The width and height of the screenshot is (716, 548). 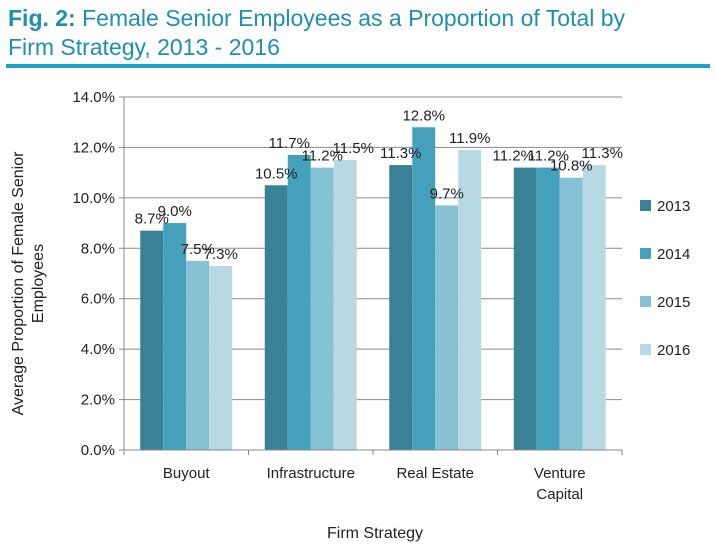 What do you see at coordinates (98, 349) in the screenshot?
I see `y-tick-label: 4.0%` at bounding box center [98, 349].